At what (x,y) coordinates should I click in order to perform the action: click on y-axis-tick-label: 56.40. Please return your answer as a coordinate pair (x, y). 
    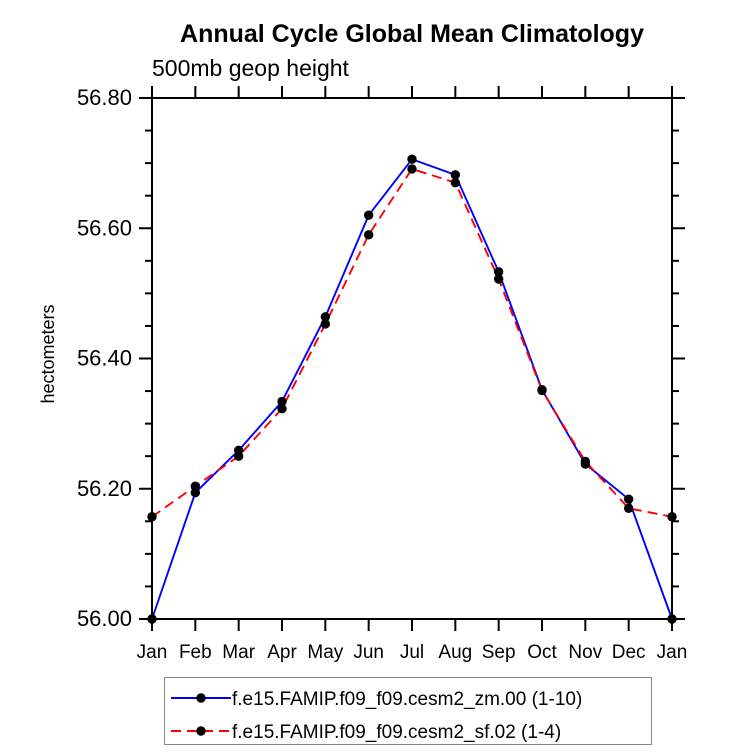
    Looking at the image, I should click on (104, 358).